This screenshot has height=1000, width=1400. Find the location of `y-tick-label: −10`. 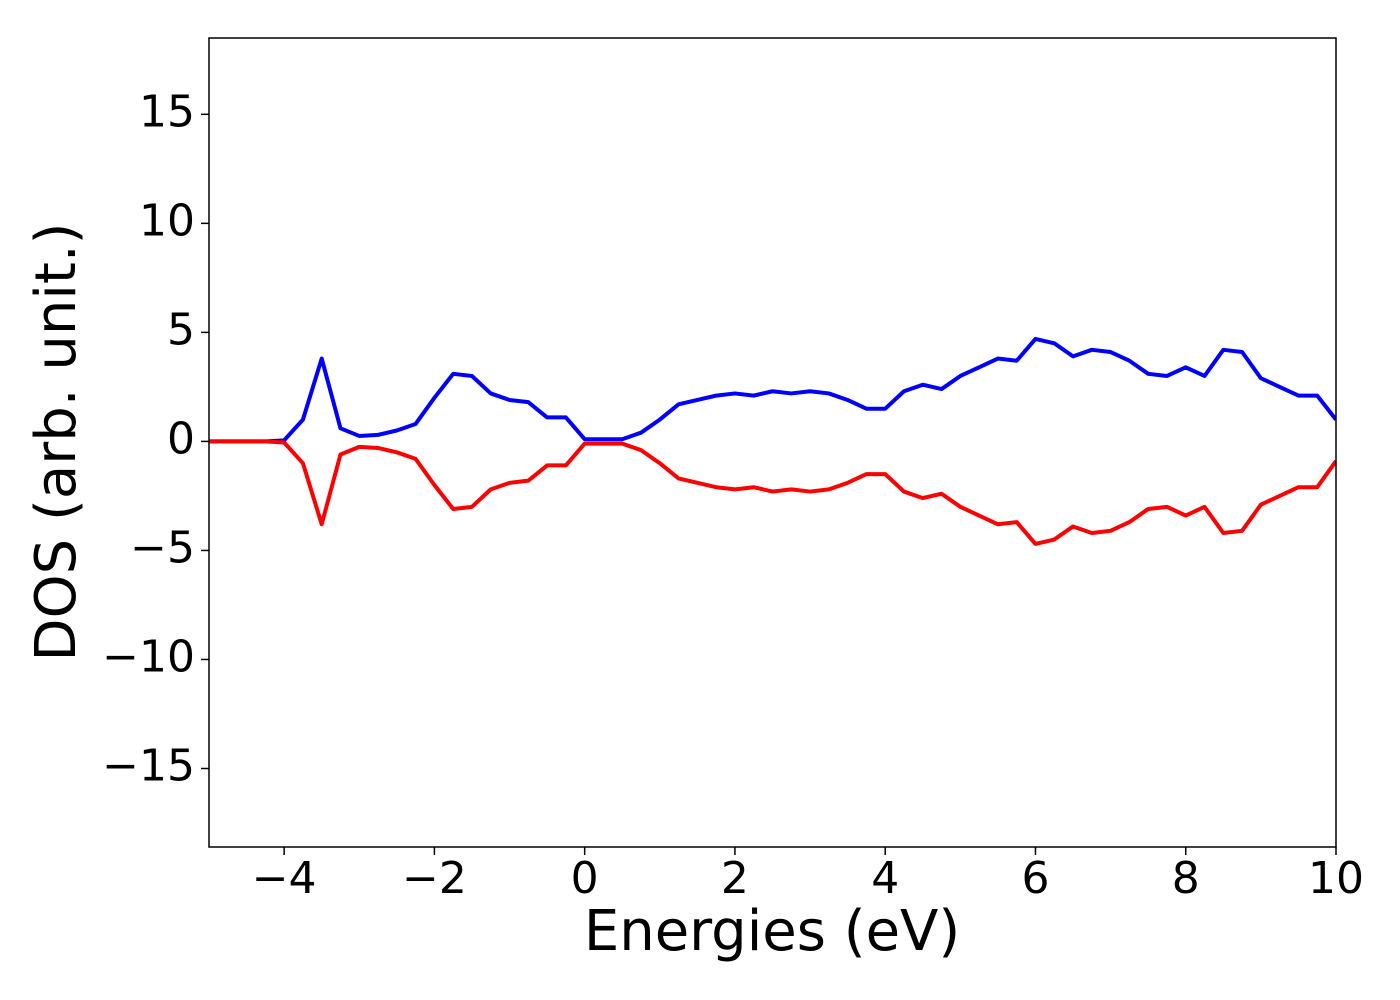

y-tick-label: −10 is located at coordinates (148, 656).